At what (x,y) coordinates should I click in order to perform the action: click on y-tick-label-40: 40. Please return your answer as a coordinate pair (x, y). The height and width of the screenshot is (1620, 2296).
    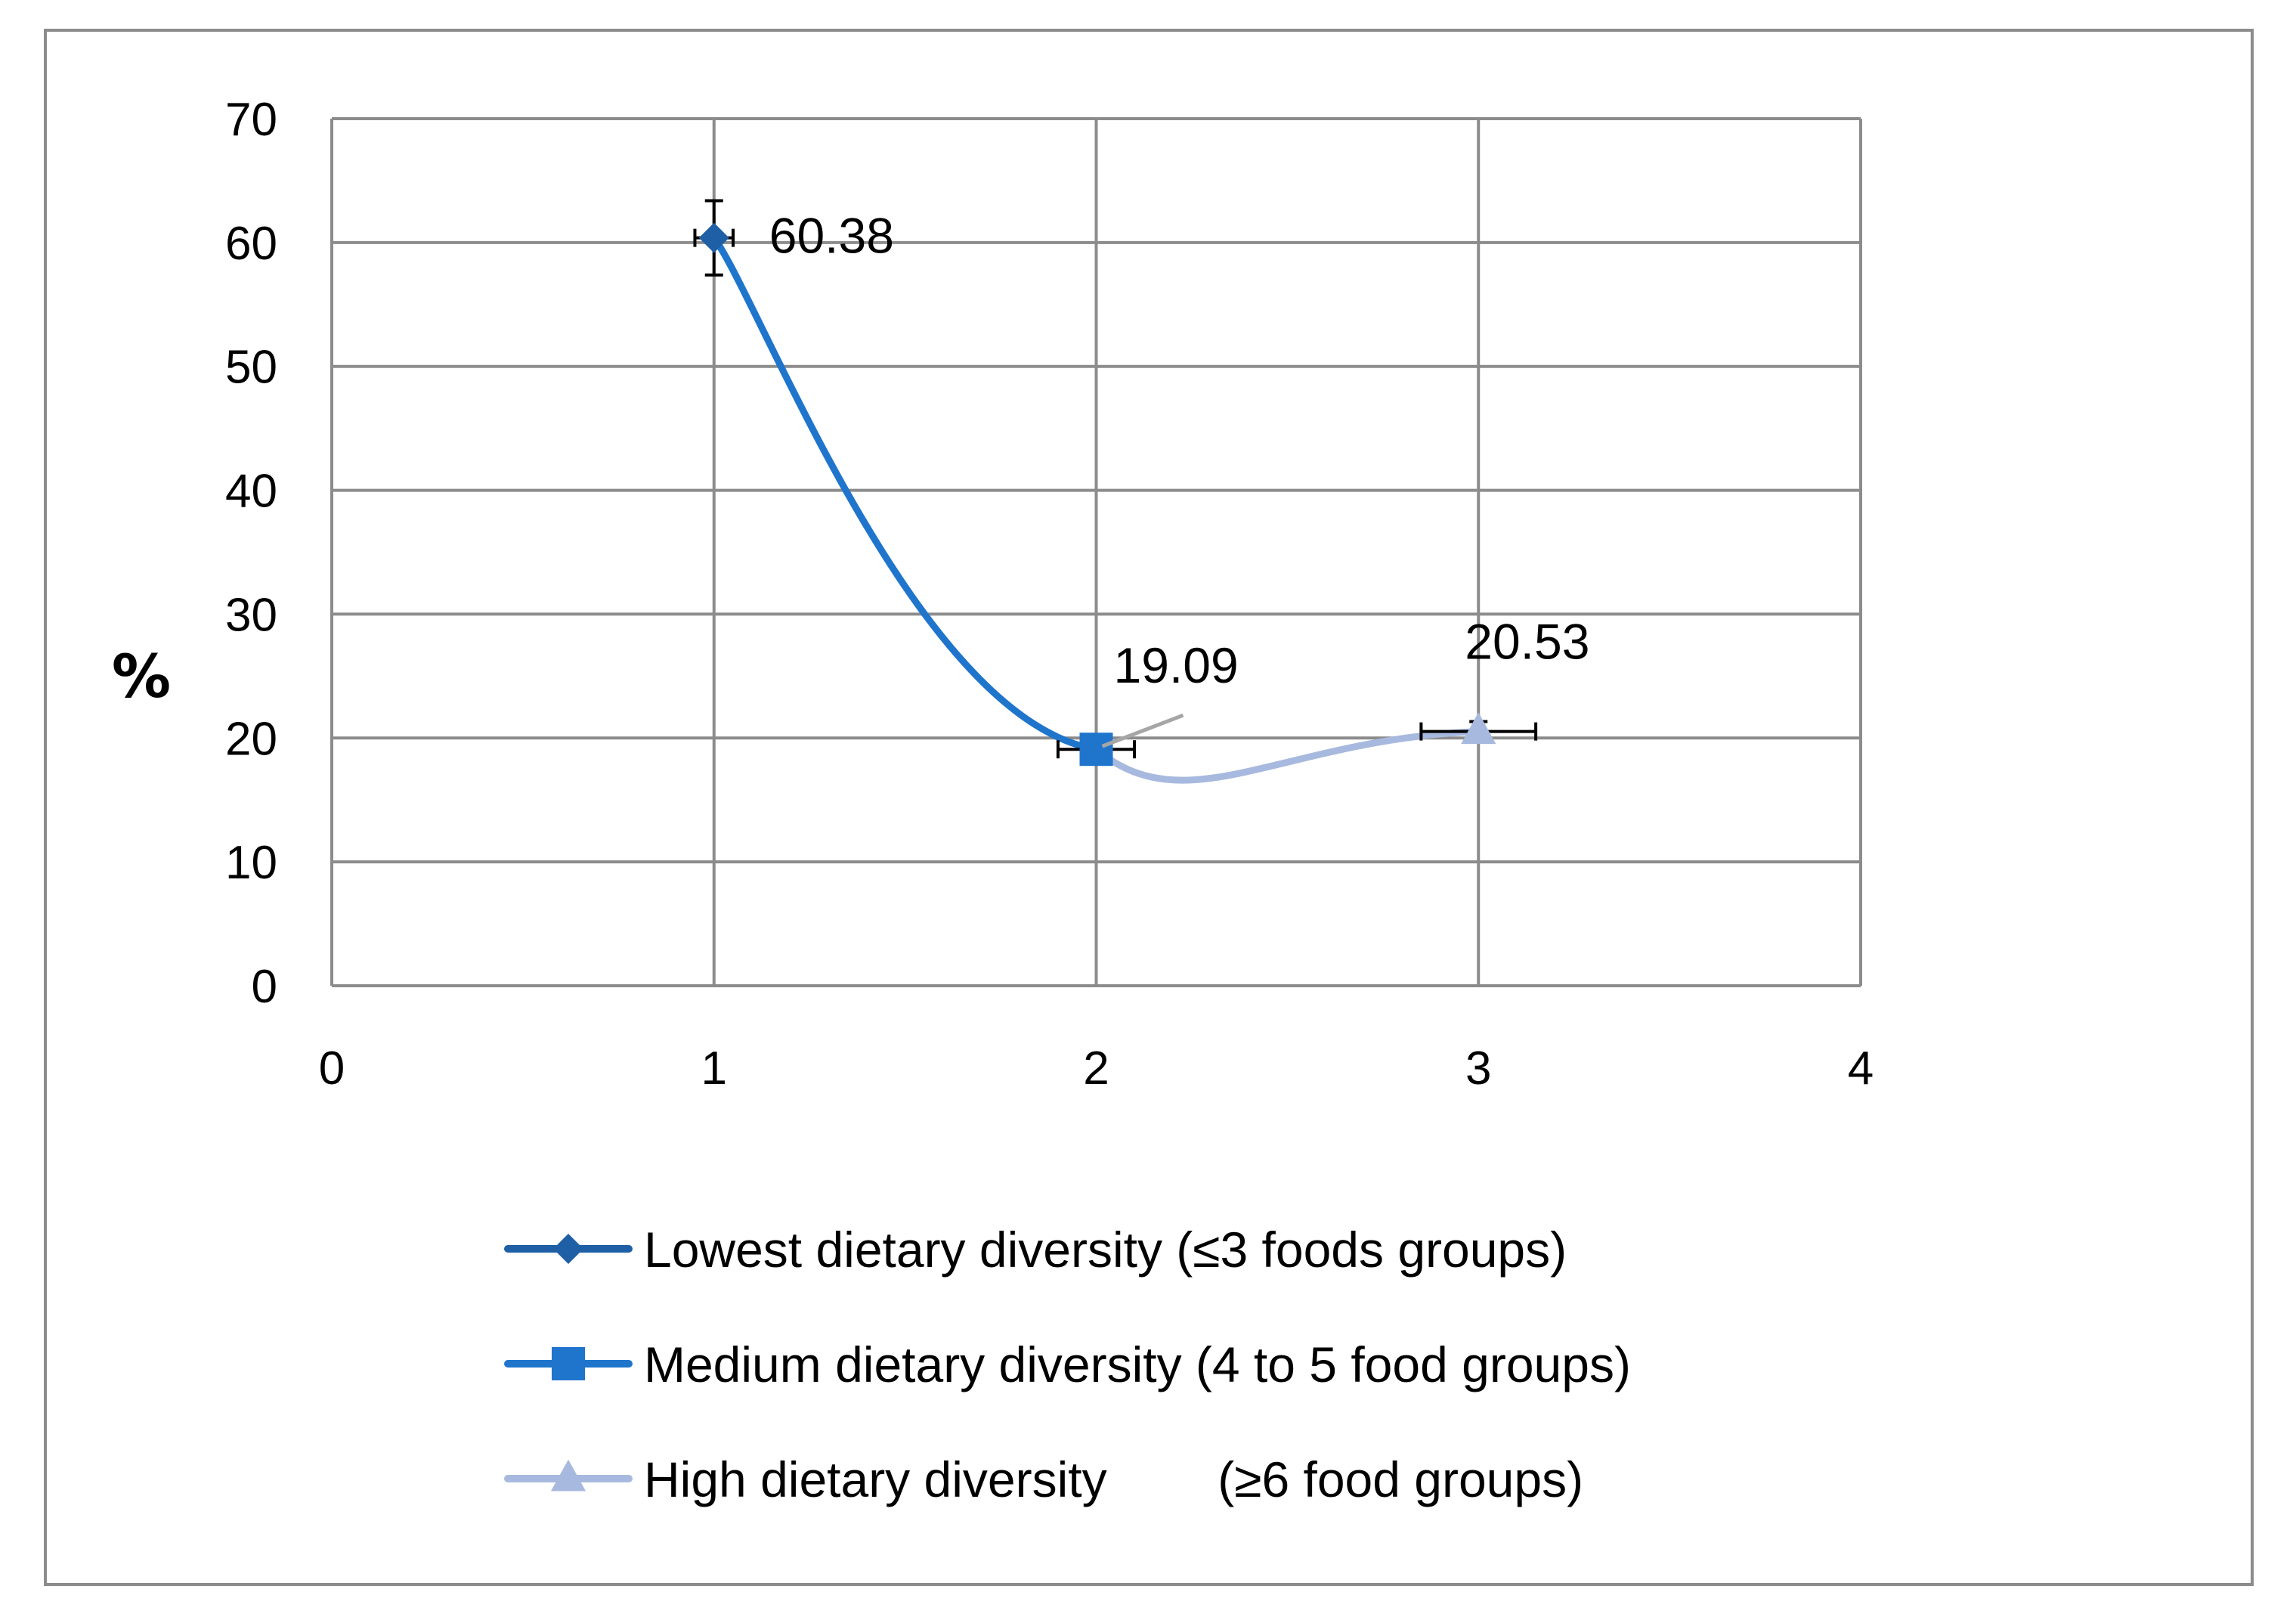
    Looking at the image, I should click on (251, 492).